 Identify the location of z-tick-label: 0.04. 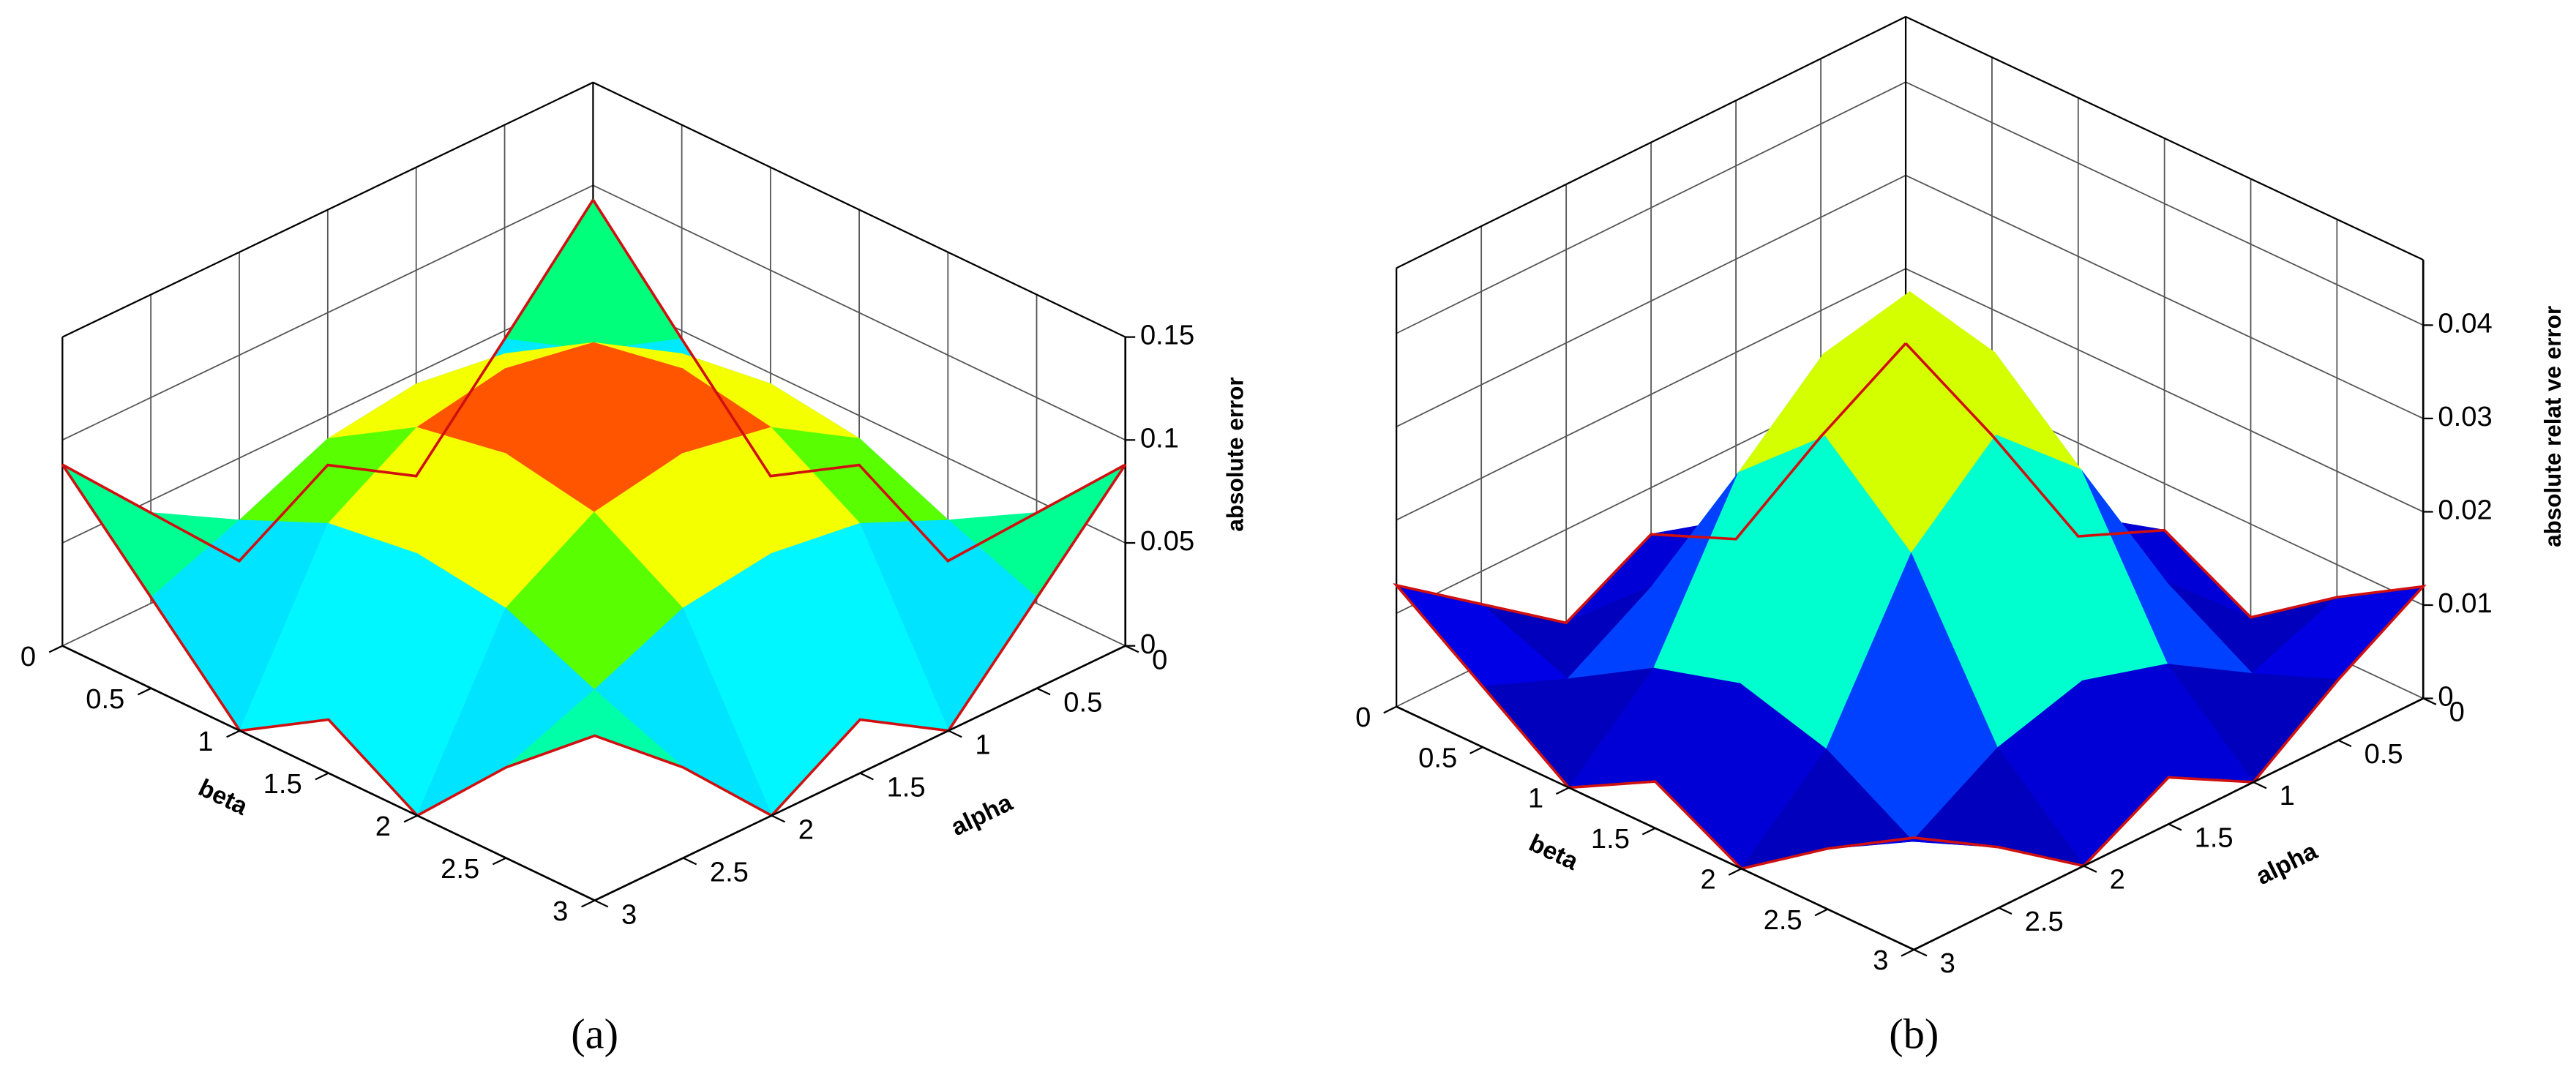
(2465, 323).